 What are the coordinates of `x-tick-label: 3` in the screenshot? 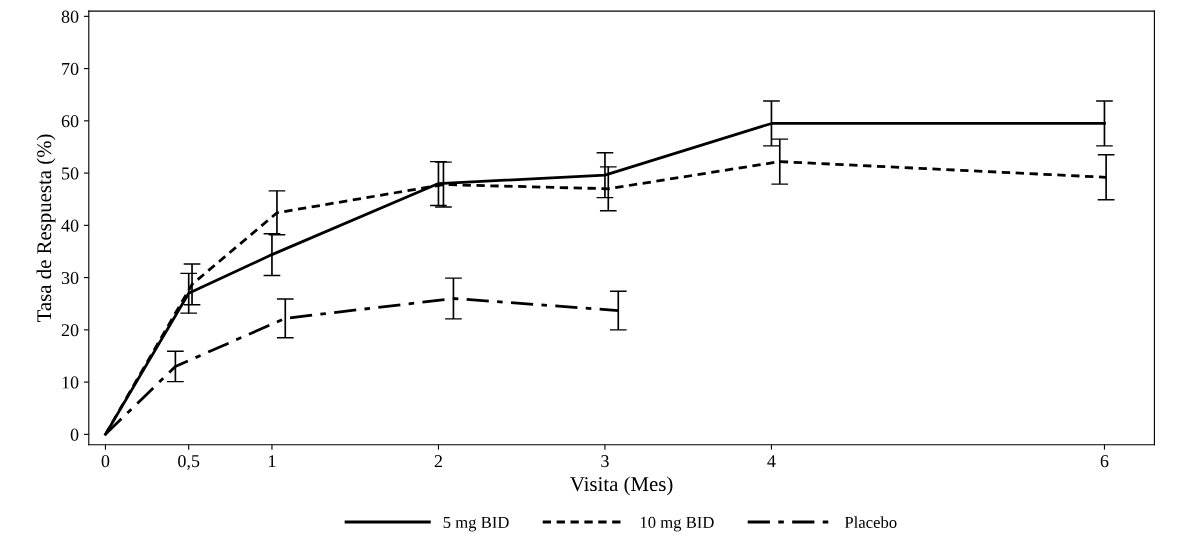 It's located at (605, 461).